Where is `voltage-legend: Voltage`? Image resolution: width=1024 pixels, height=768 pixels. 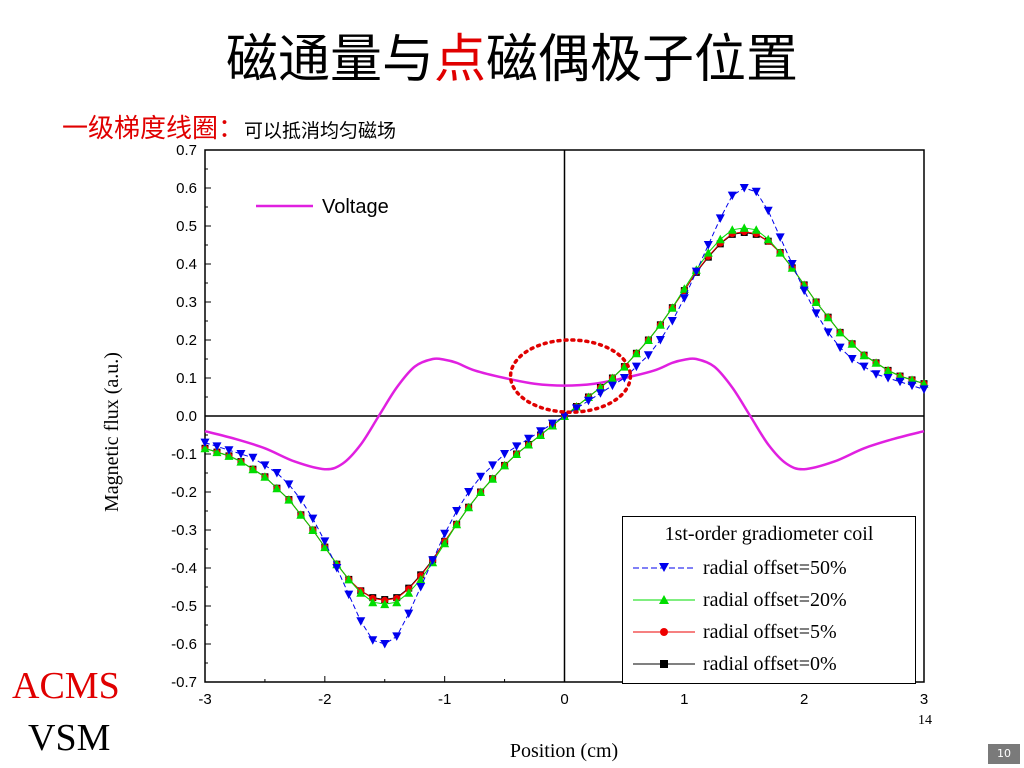
voltage-legend: Voltage is located at coordinates (322, 207).